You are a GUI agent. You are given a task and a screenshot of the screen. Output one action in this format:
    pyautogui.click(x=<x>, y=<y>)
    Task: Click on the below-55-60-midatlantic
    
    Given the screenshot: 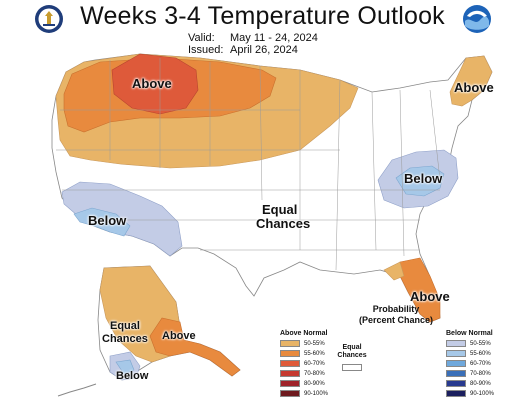 What is the action you would take?
    pyautogui.click(x=420, y=181)
    